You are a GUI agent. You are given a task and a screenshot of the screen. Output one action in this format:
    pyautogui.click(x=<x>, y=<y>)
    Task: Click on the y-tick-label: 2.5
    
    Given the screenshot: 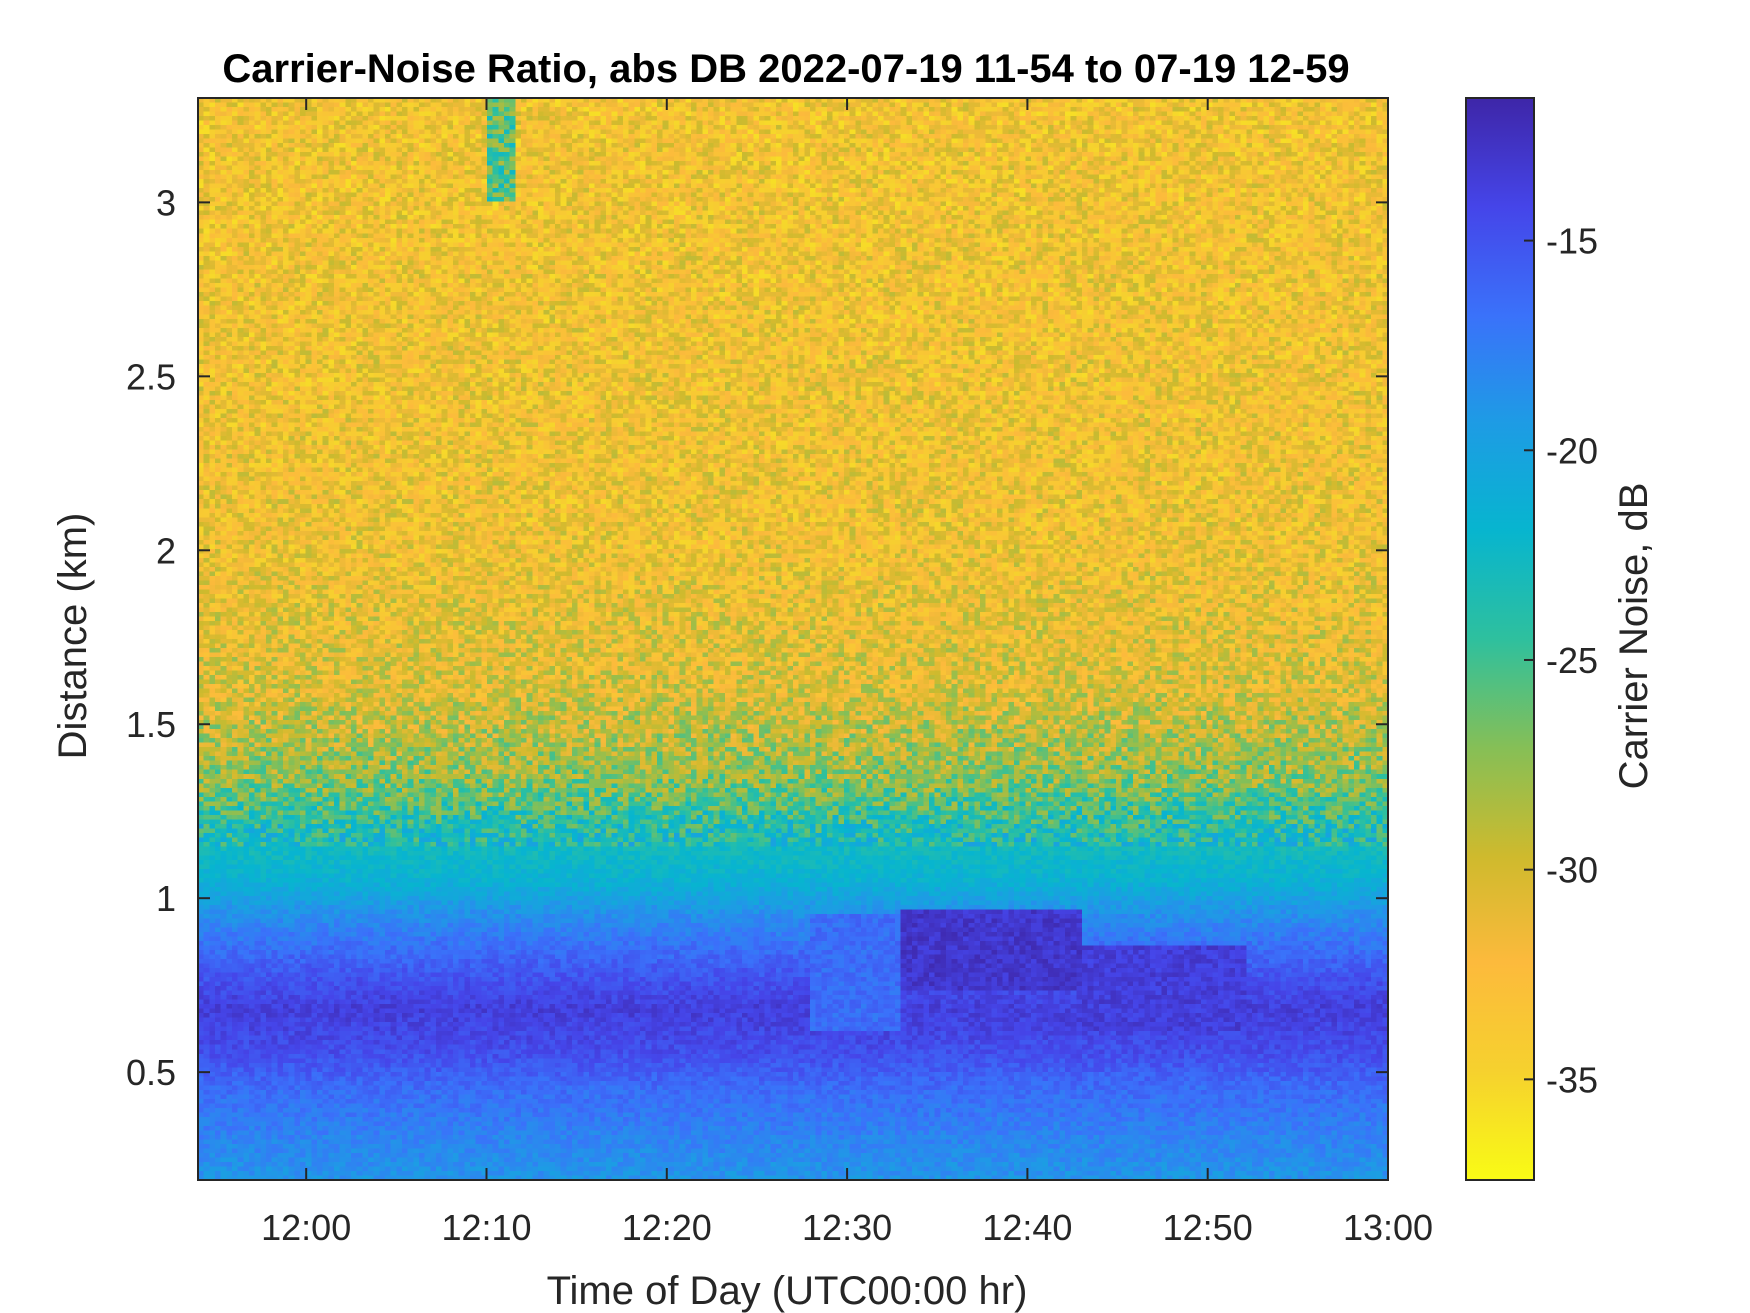 What is the action you would take?
    pyautogui.click(x=151, y=376)
    